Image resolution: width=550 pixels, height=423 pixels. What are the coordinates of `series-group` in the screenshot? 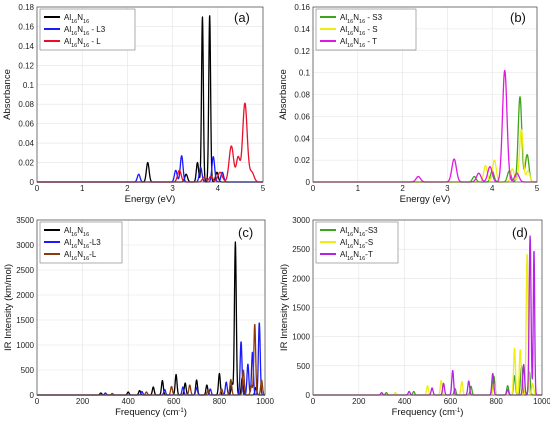 It's located at (425, 126).